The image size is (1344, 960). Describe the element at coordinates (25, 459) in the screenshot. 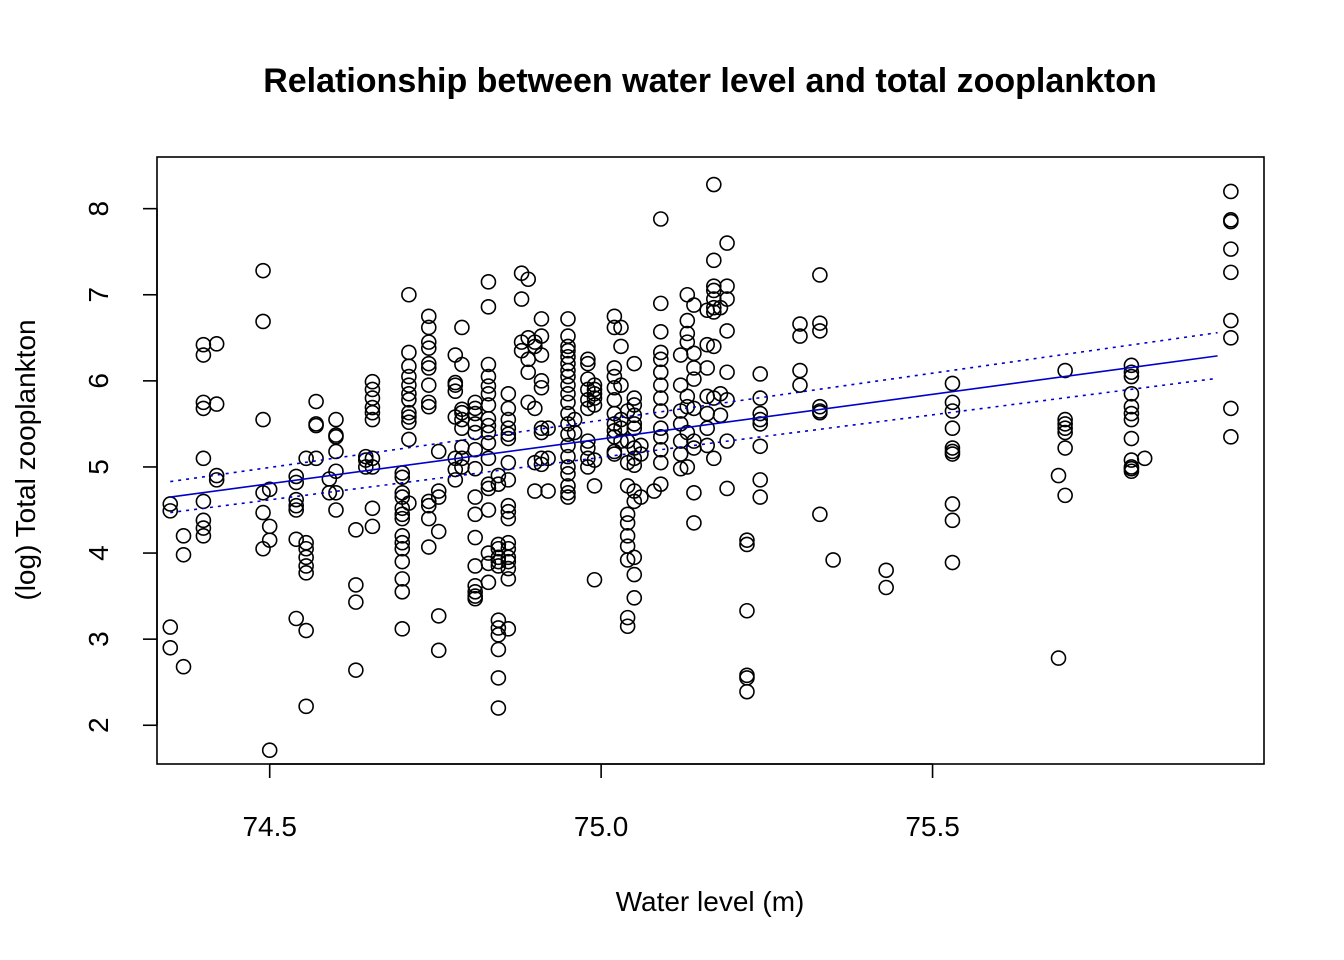

I see `y-axis-label: (log) Total zooplankton` at that location.